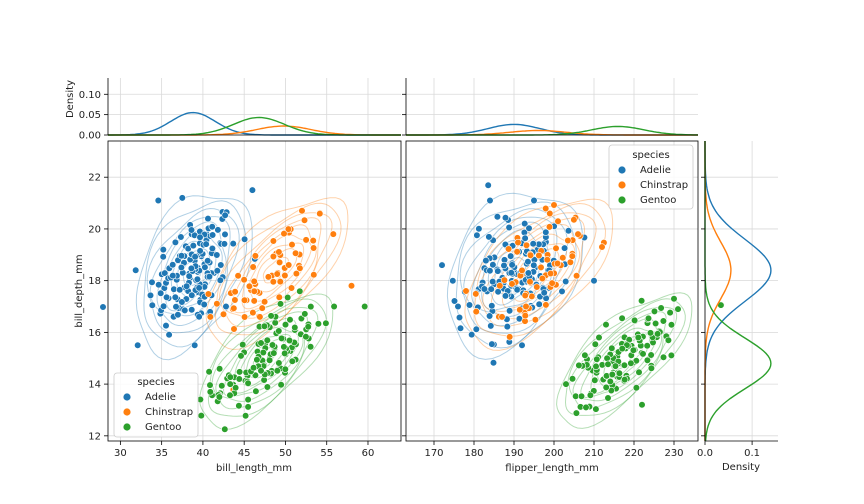 Image resolution: width=864 pixels, height=504 pixels. Describe the element at coordinates (265, 358) in the screenshot. I see `left-joint-contour-gentoo` at that location.